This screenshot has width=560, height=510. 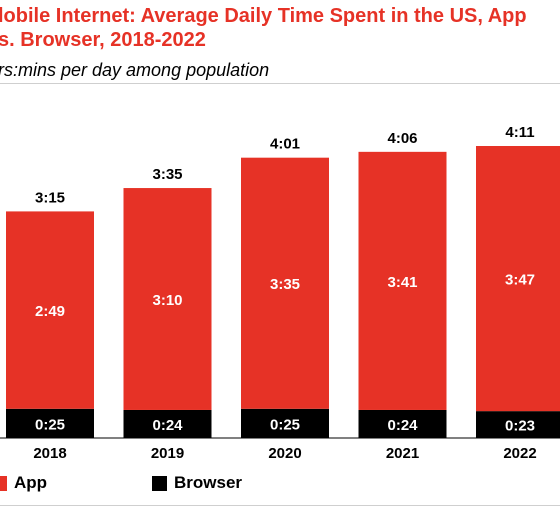 I want to click on data-label-browser-2022: 0:23, so click(x=520, y=426).